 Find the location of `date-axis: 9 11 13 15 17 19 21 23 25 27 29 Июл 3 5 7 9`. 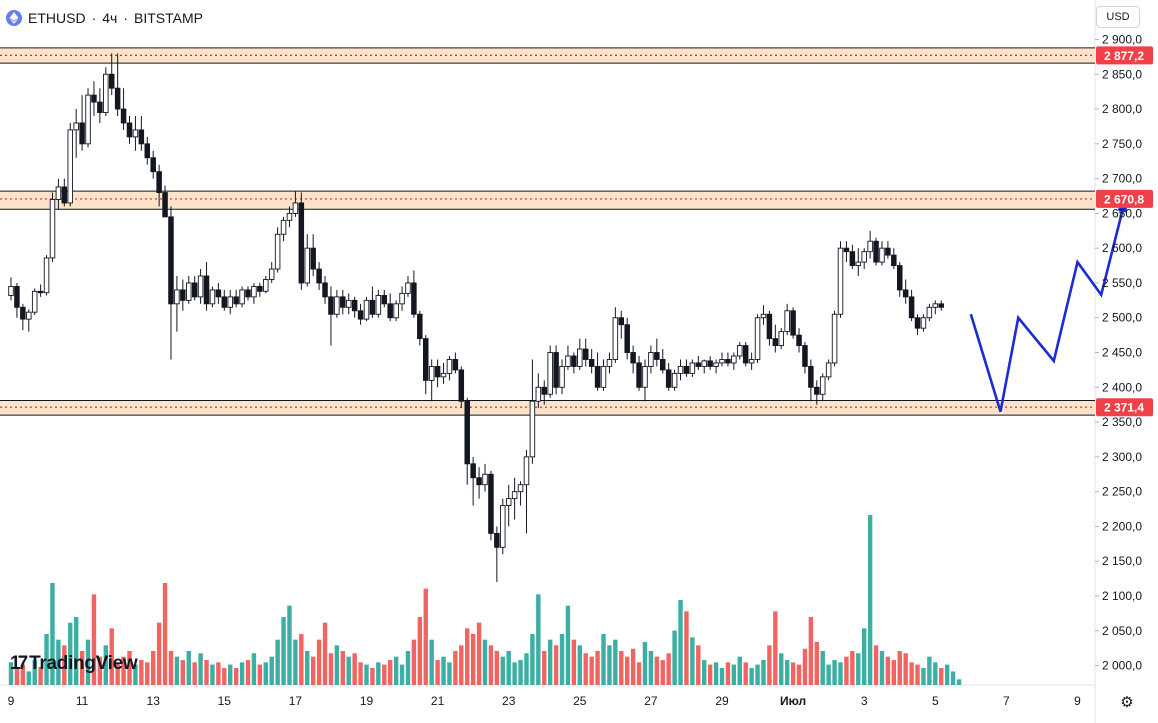

date-axis: 9 11 13 15 17 19 21 23 25 27 29 Июл 3 5 7 9 is located at coordinates (545, 701).